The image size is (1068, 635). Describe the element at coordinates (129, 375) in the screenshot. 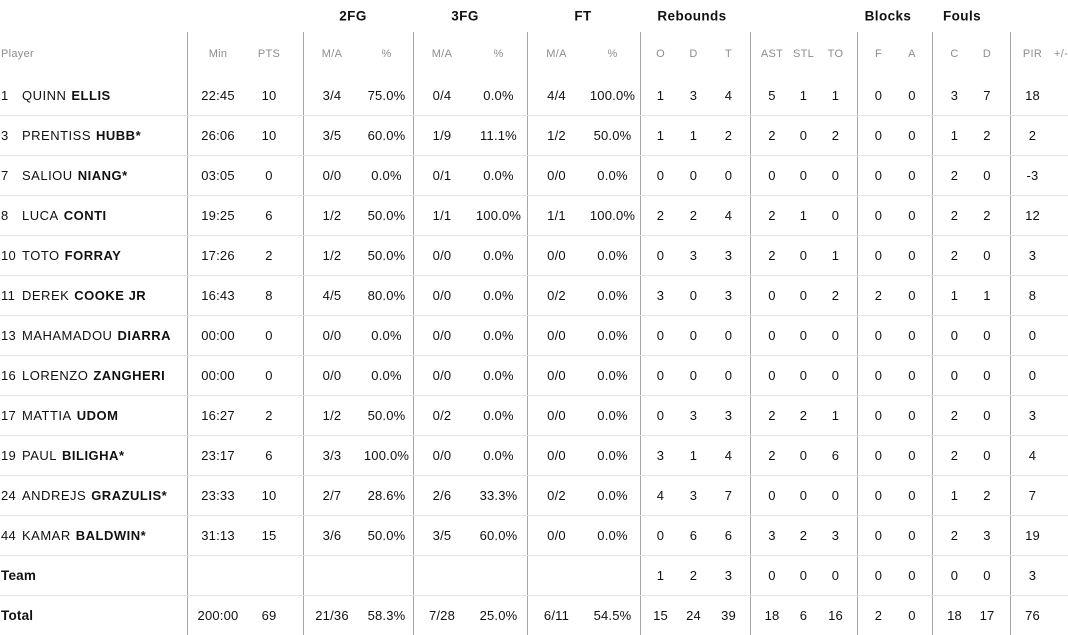

I see `player-last-name: ZANGHERI` at that location.